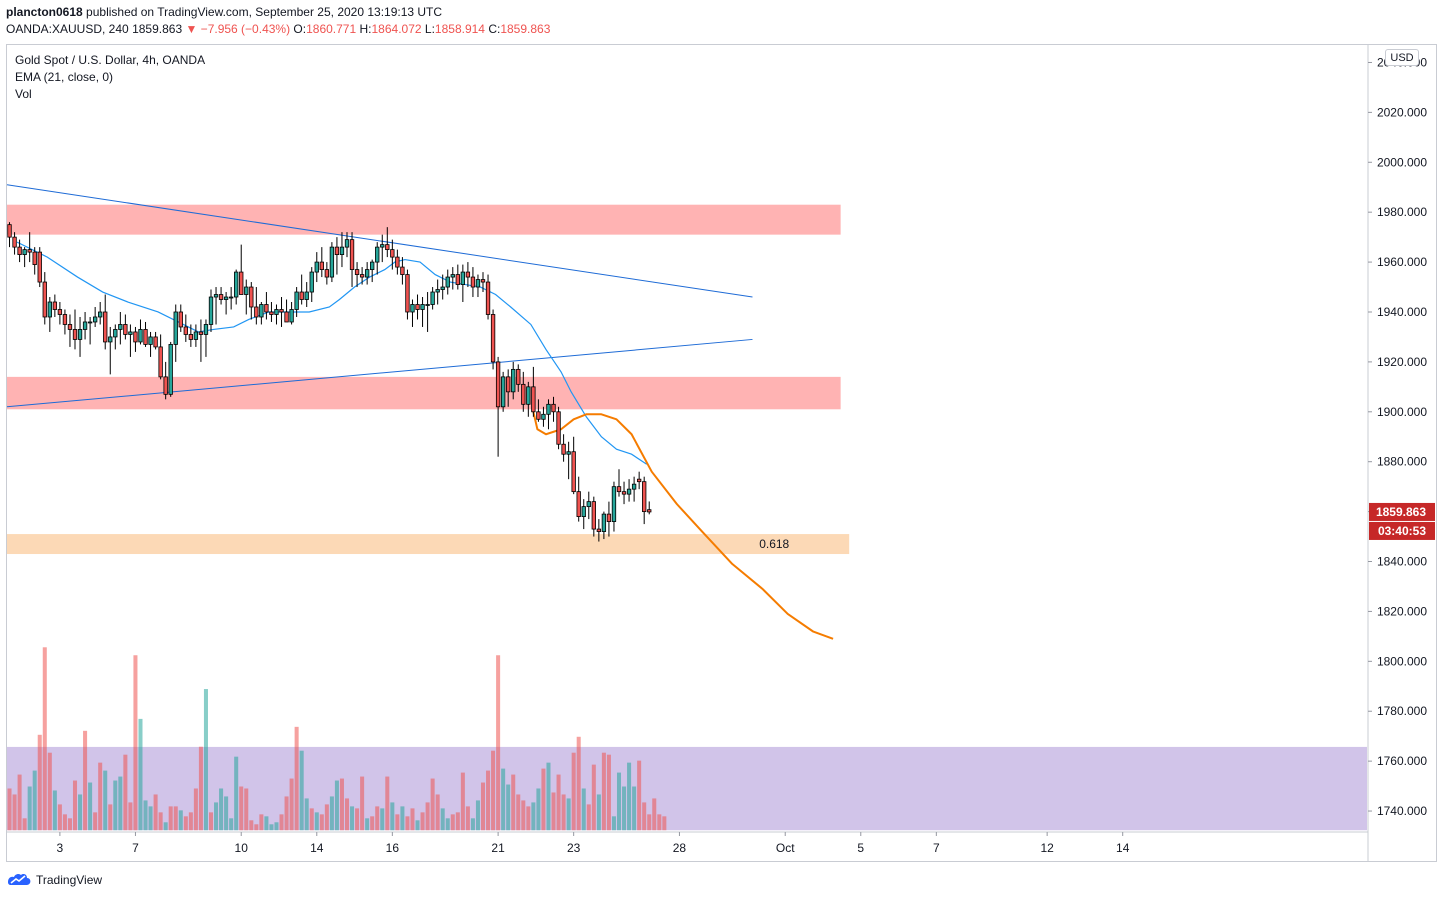 The height and width of the screenshot is (898, 1443). What do you see at coordinates (498, 848) in the screenshot?
I see `x-tick-label: 21` at bounding box center [498, 848].